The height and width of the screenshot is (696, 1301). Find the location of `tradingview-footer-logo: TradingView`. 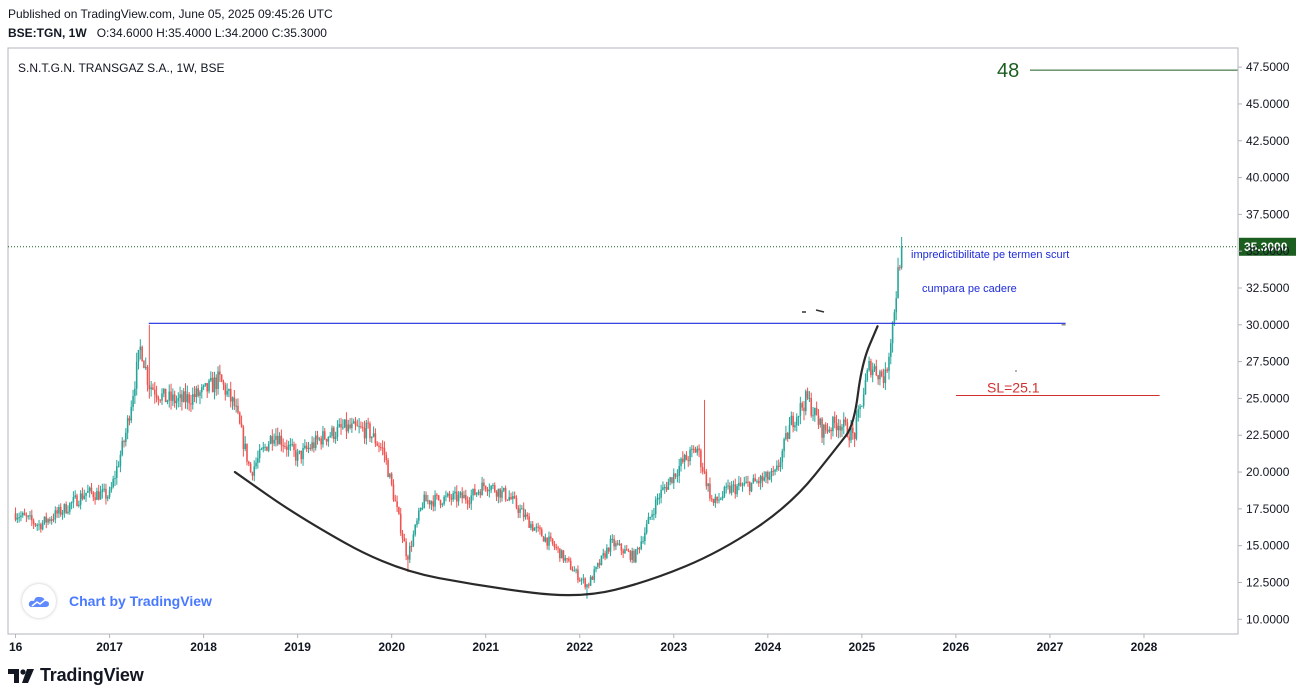

tradingview-footer-logo: TradingView is located at coordinates (76, 675).